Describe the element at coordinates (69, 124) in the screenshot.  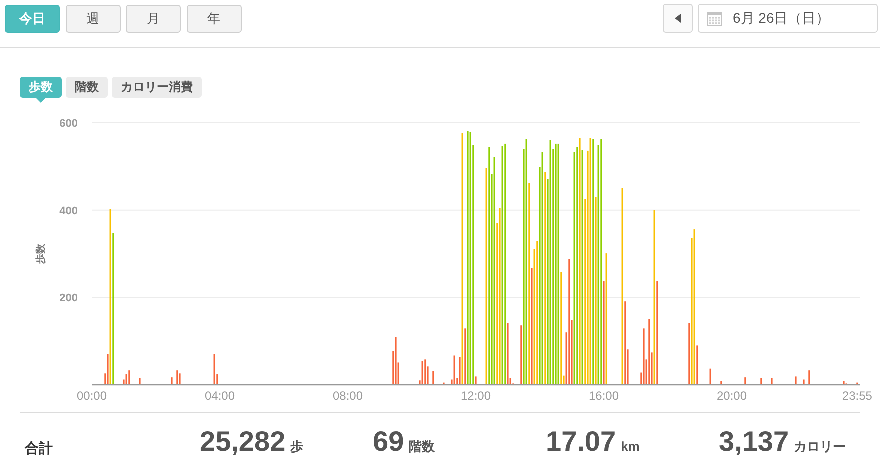
I see `y-tick-label: 600` at that location.